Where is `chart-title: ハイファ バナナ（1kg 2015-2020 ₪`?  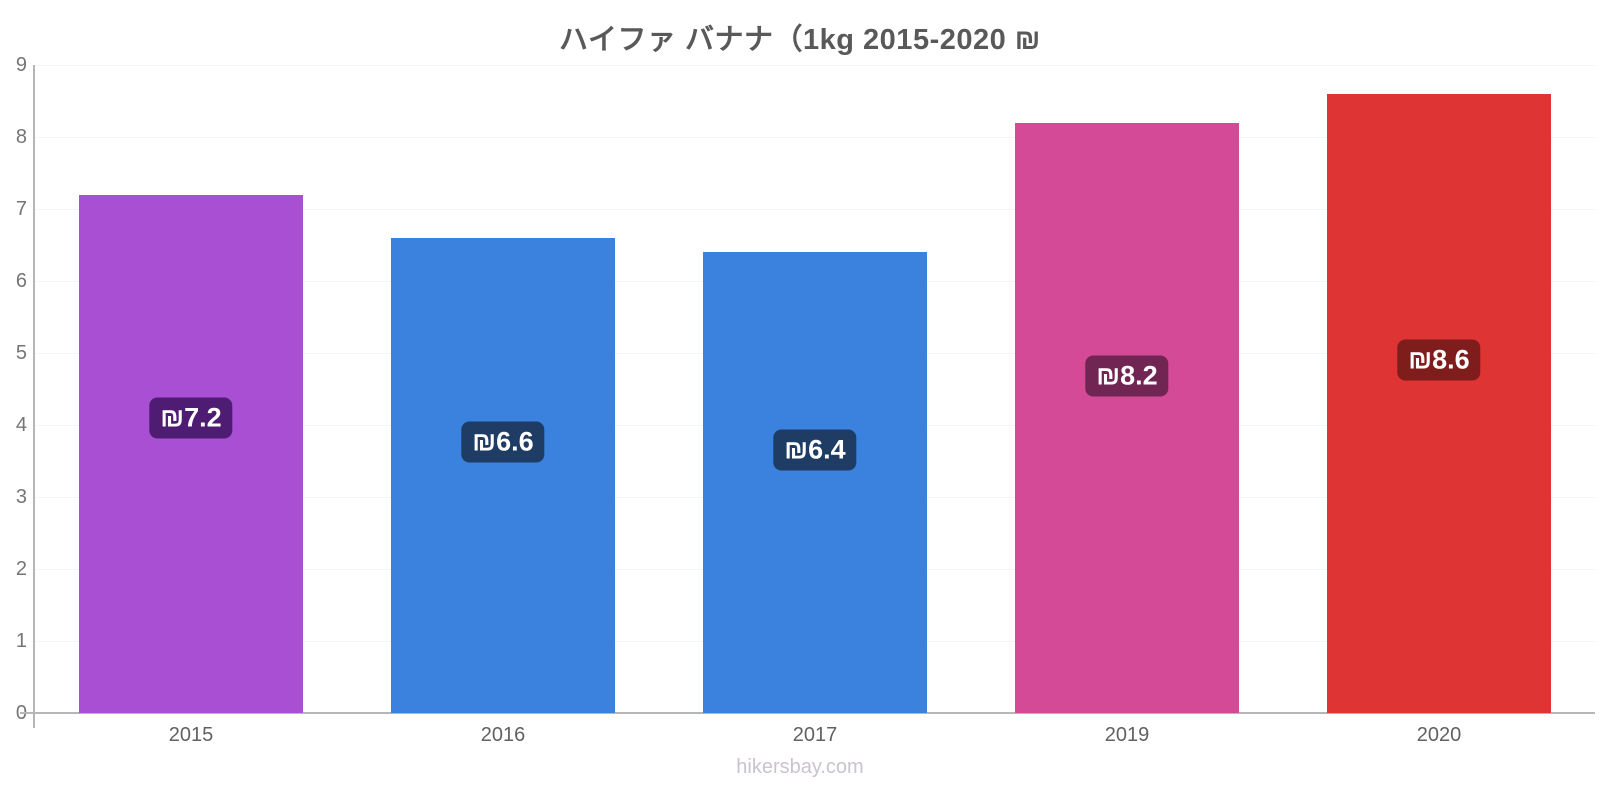 chart-title: ハイファ バナナ（1kg 2015-2020 ₪ is located at coordinates (800, 40).